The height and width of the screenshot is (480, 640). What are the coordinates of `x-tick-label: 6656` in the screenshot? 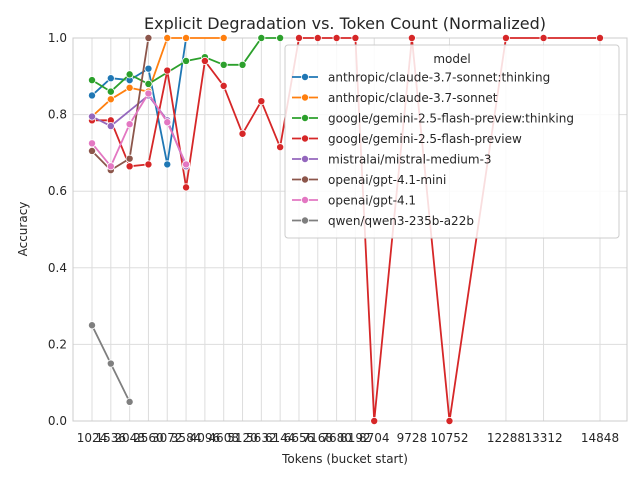 It's located at (299, 438).